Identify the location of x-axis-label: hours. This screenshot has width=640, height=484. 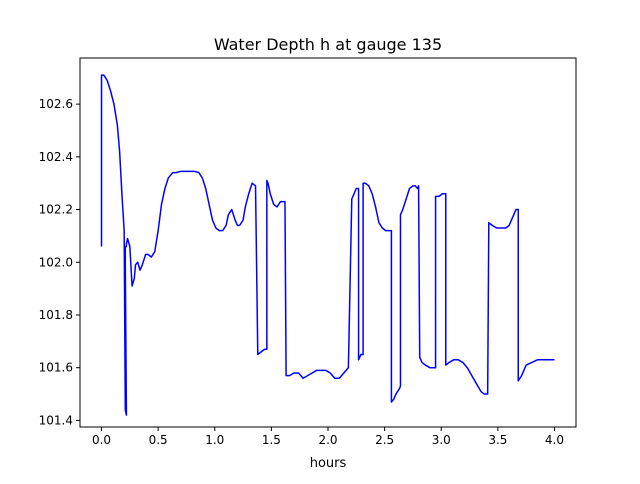
(328, 463).